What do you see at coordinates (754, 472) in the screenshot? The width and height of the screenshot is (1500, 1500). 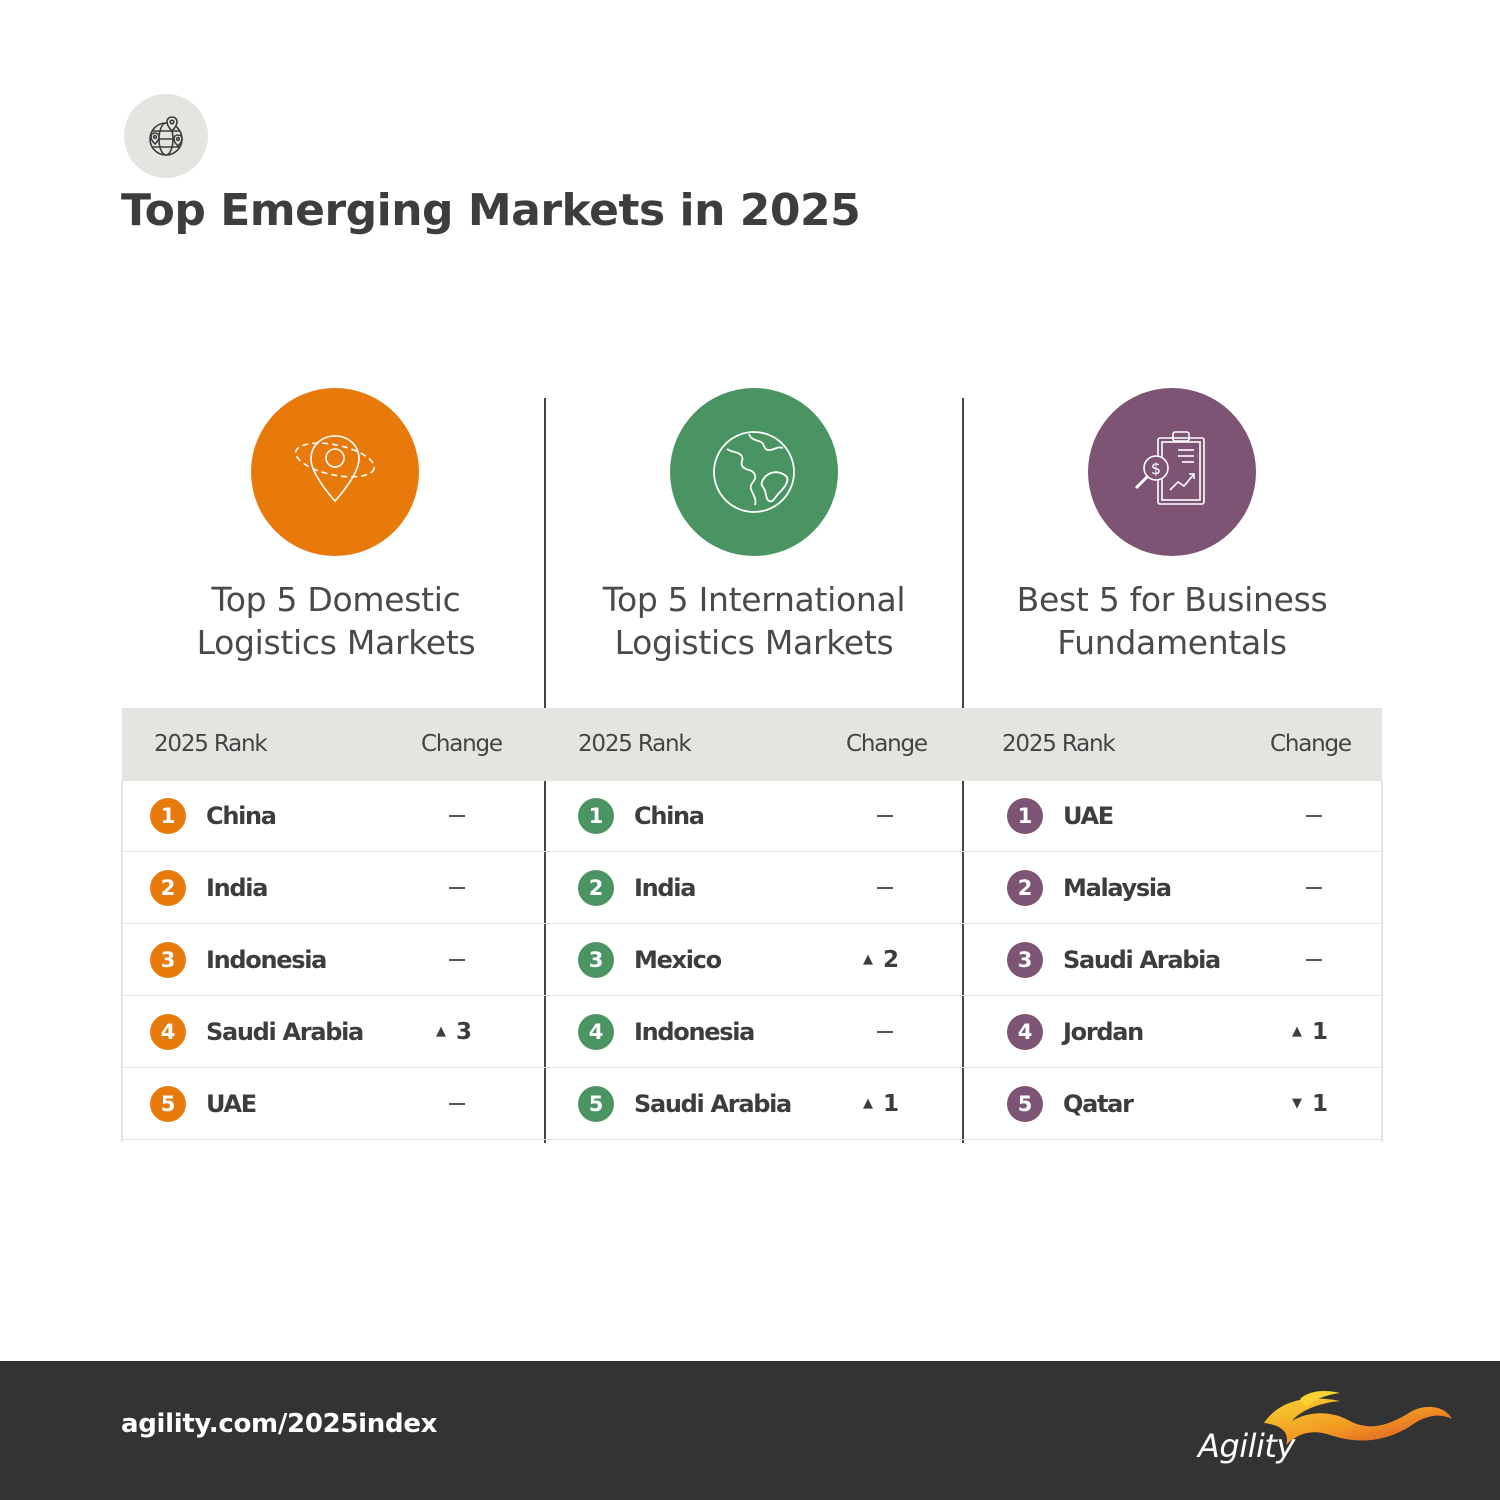 I see `globe-icon` at bounding box center [754, 472].